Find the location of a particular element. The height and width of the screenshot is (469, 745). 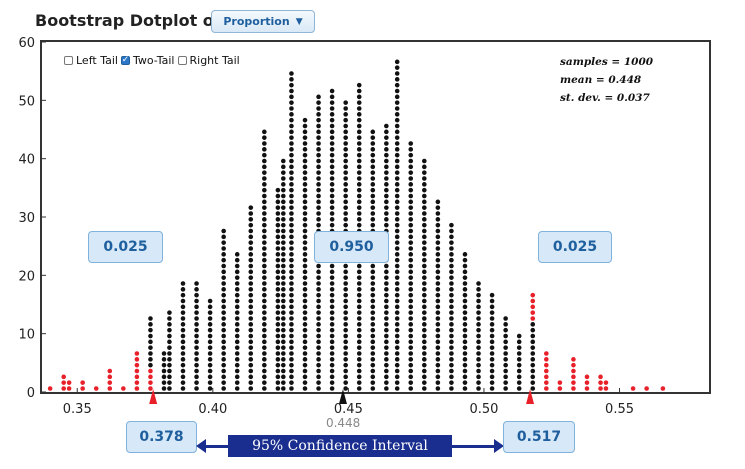

ci-upper-marker is located at coordinates (530, 396).